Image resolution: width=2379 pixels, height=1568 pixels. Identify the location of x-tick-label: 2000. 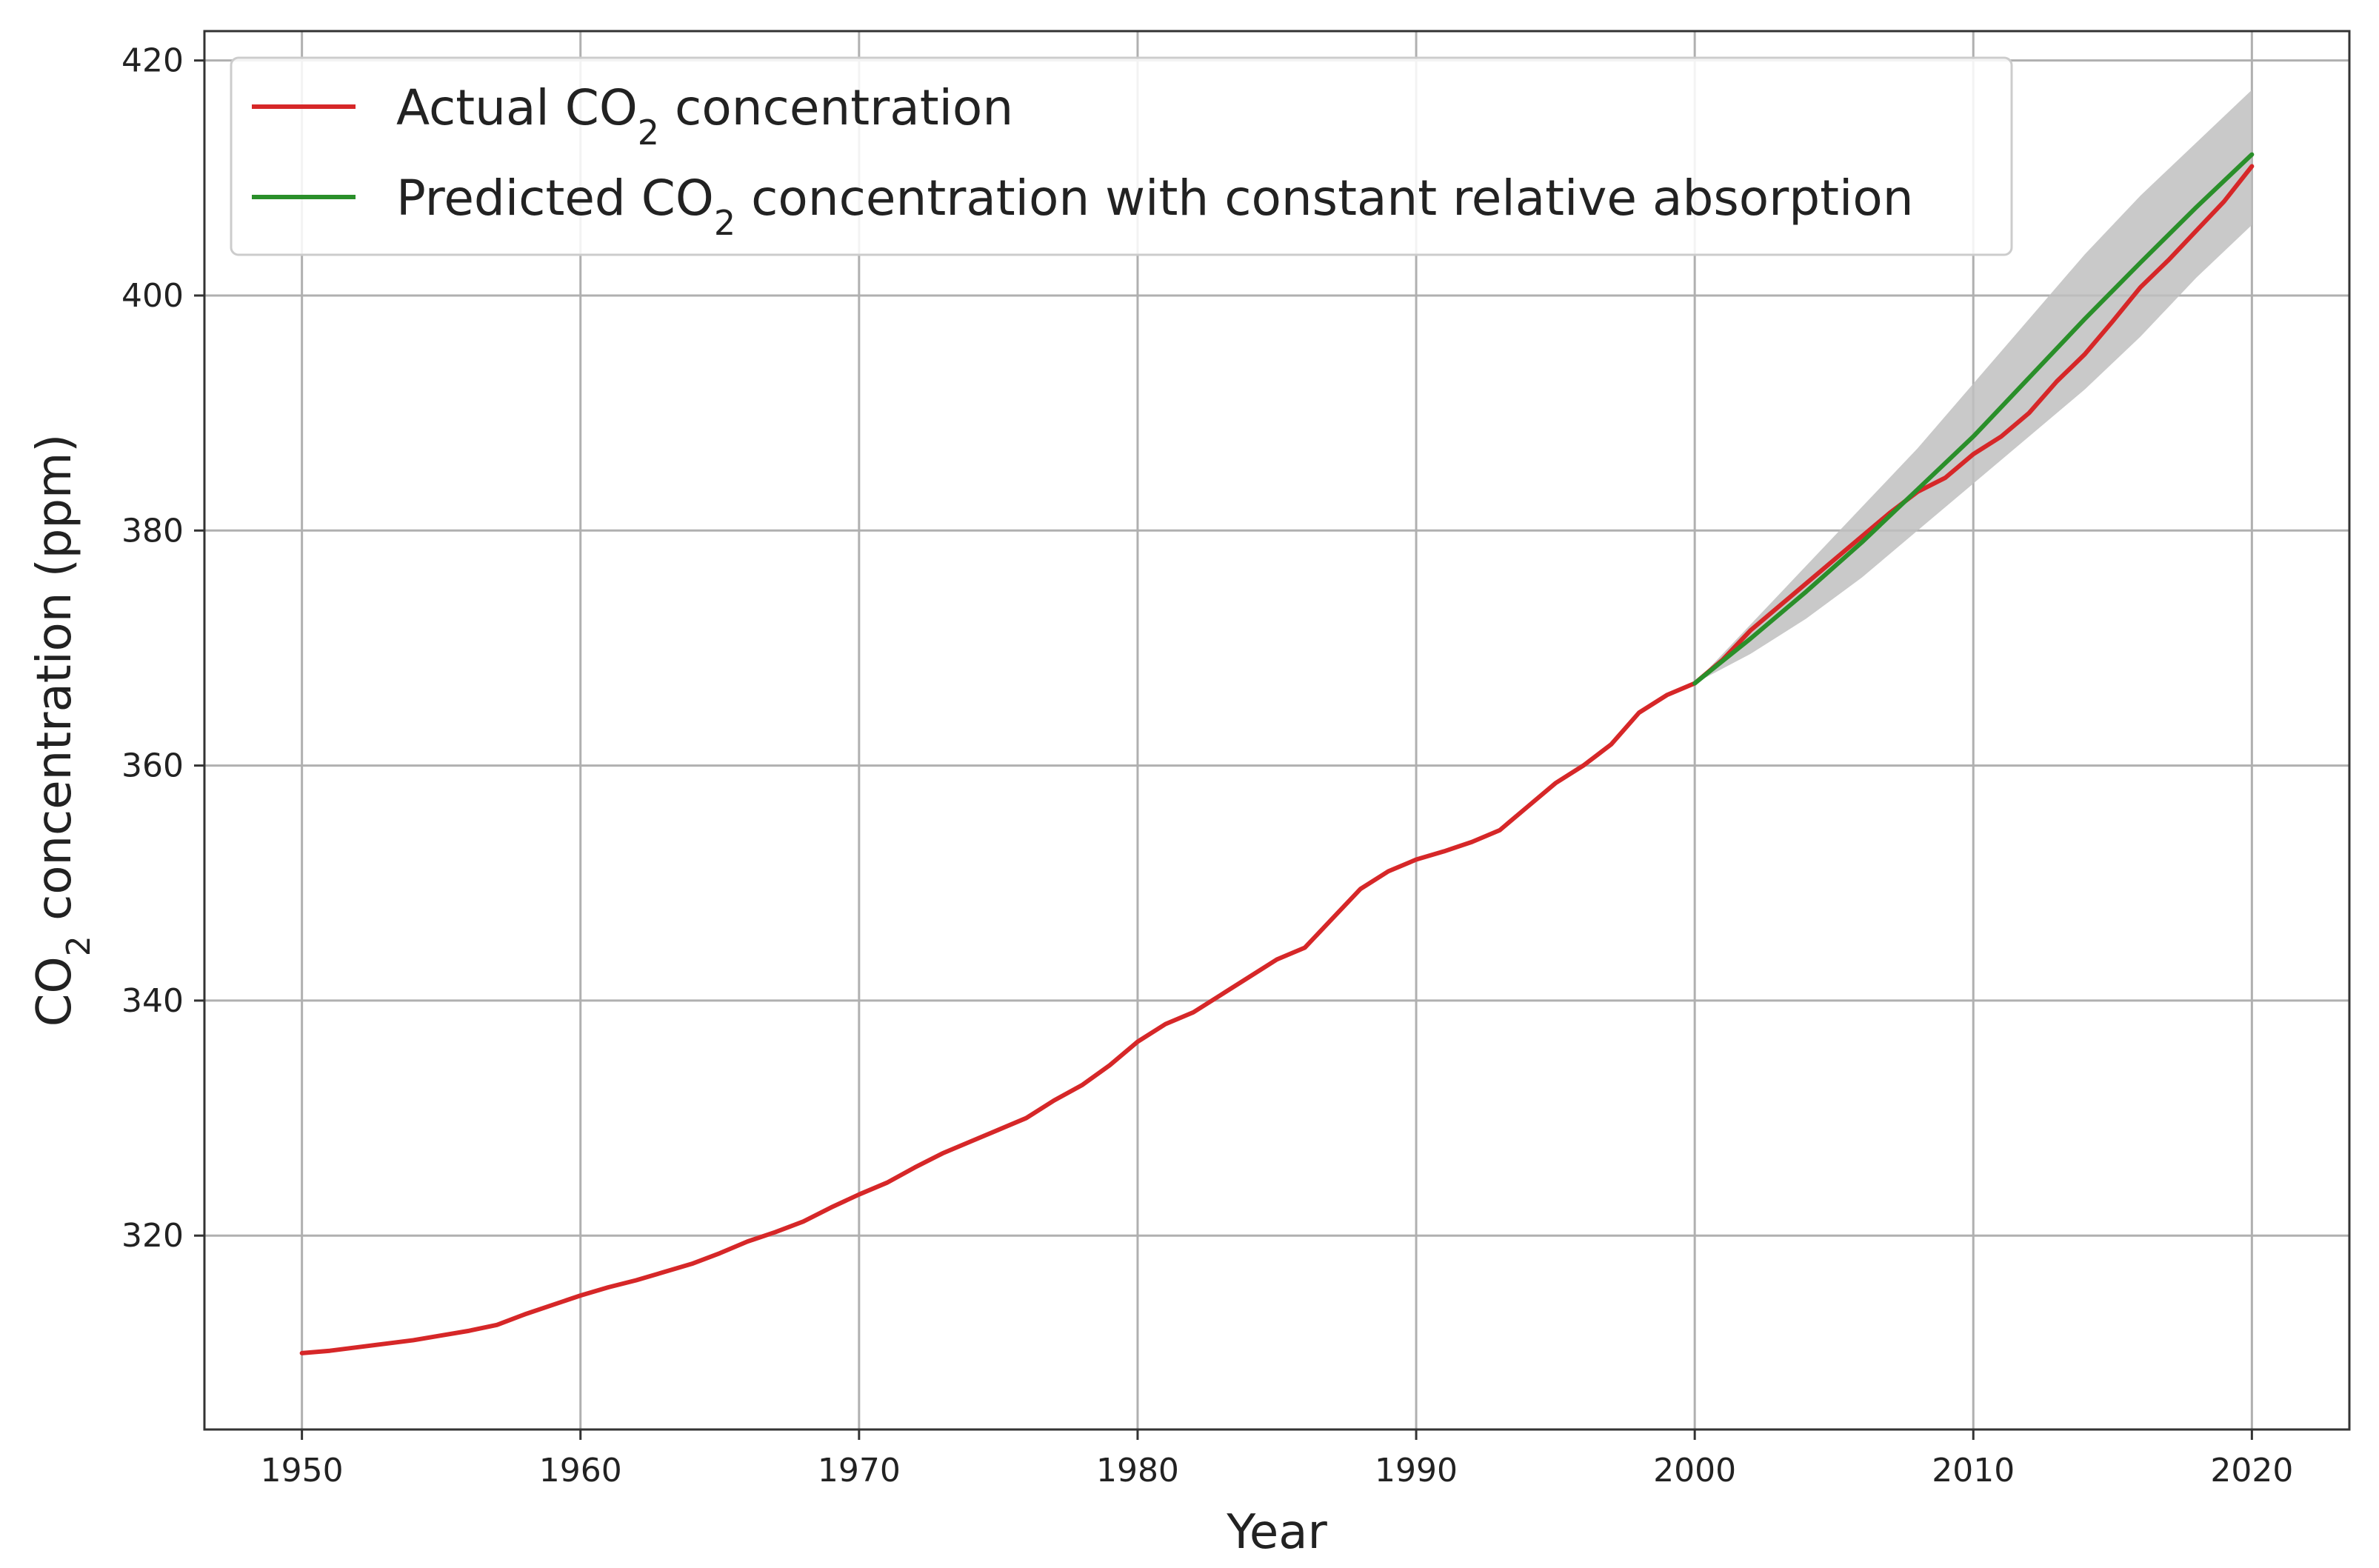
(1694, 1471).